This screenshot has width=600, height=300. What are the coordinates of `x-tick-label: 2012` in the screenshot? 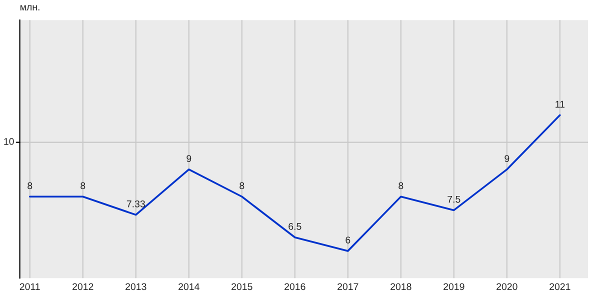 It's located at (83, 286).